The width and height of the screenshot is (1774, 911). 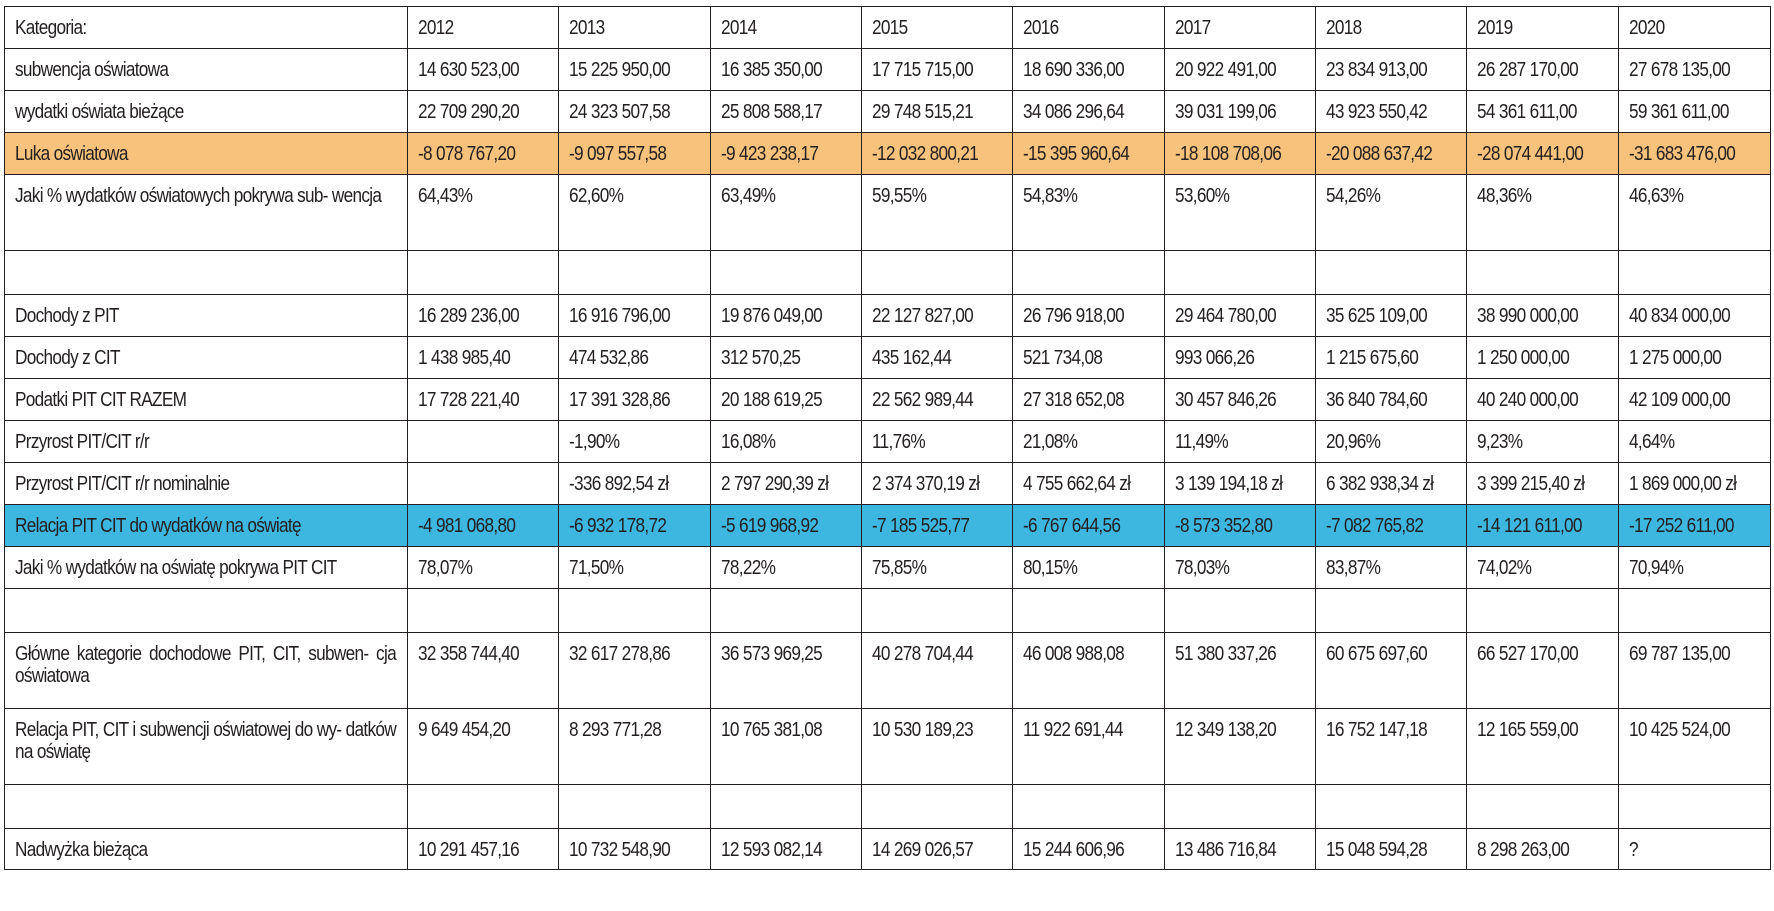 I want to click on value-cell: 10 765 381,08, so click(x=785, y=746).